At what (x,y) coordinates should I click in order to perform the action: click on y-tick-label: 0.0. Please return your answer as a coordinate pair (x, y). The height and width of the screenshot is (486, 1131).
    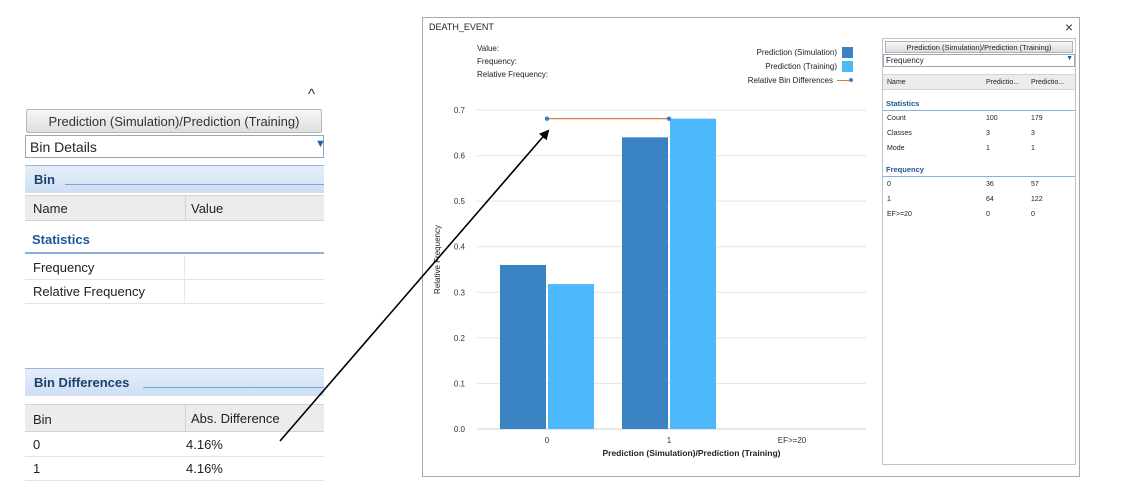
    Looking at the image, I should click on (460, 429).